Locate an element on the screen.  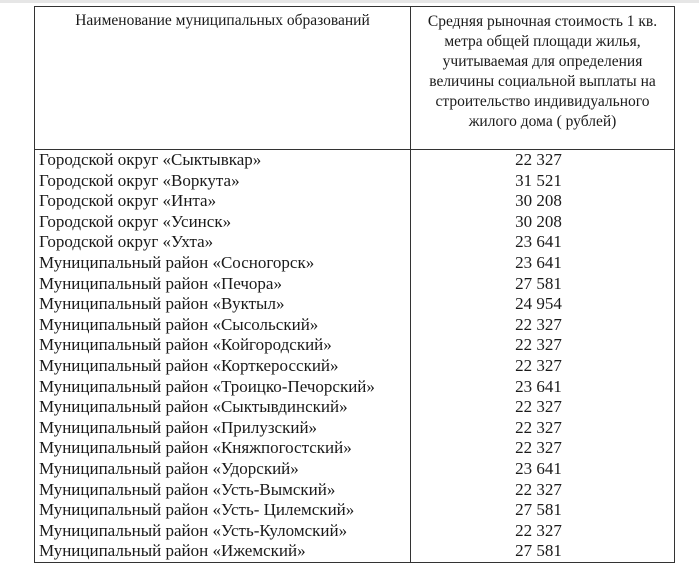
header-municipality: Наименование муниципальных образований is located at coordinates (222, 78).